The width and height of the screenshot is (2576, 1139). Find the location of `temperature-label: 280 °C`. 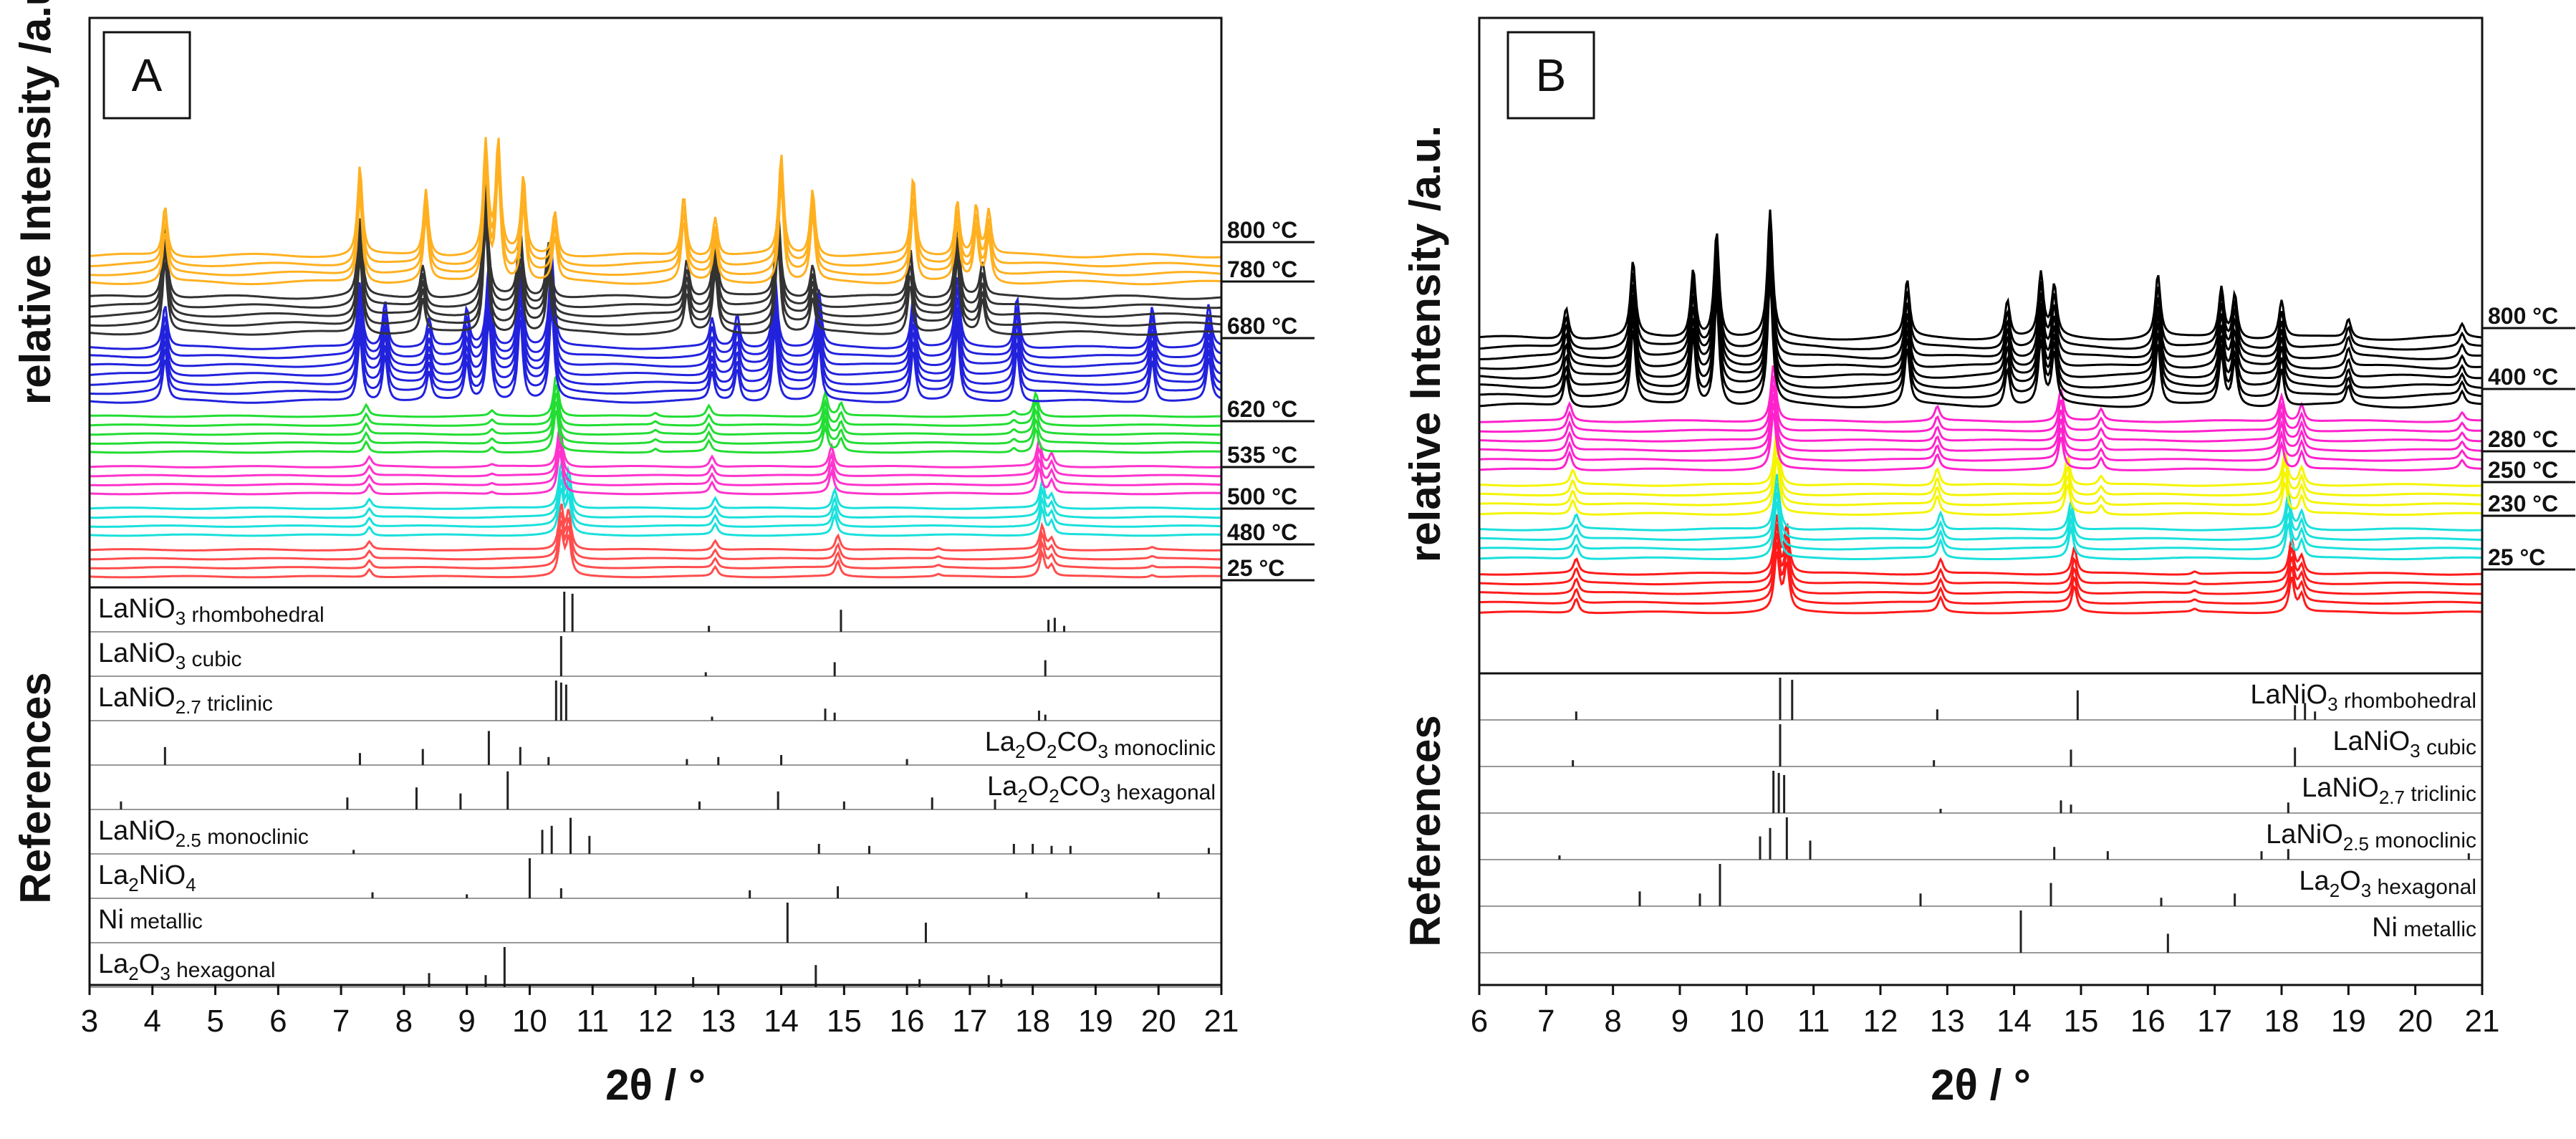

temperature-label: 280 °C is located at coordinates (2529, 439).